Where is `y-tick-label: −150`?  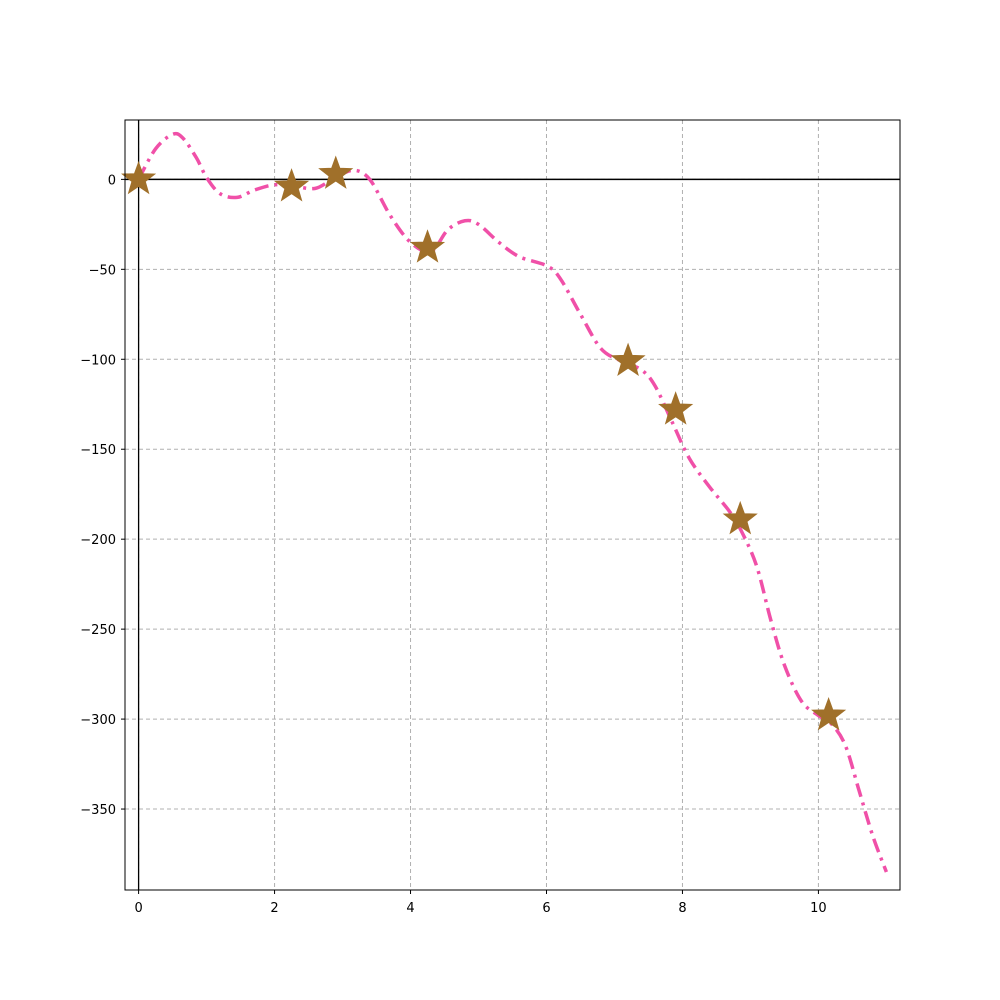
y-tick-label: −150 is located at coordinates (98, 450).